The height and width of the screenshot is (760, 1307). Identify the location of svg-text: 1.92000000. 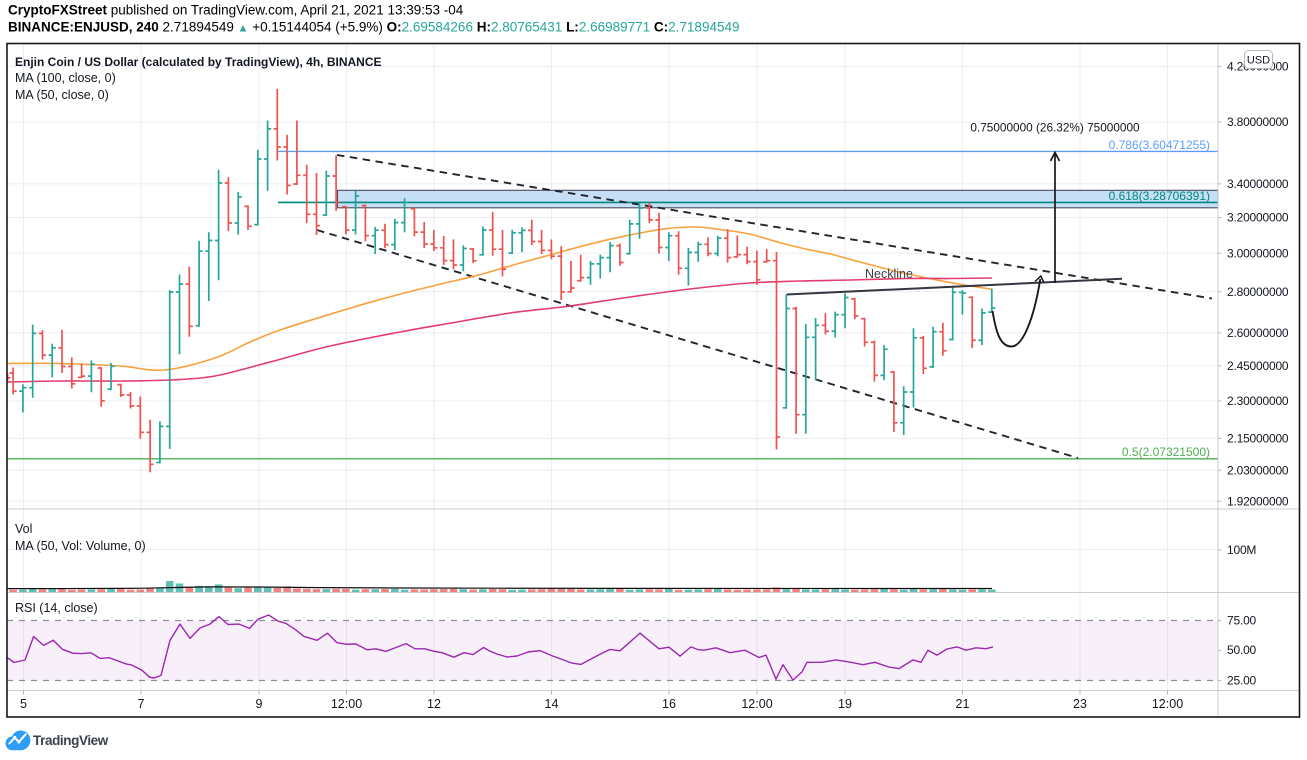
(1258, 502).